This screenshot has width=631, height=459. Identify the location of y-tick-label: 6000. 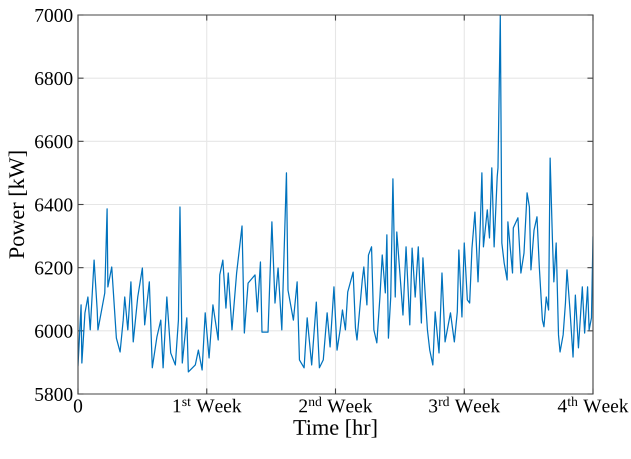
(53, 331).